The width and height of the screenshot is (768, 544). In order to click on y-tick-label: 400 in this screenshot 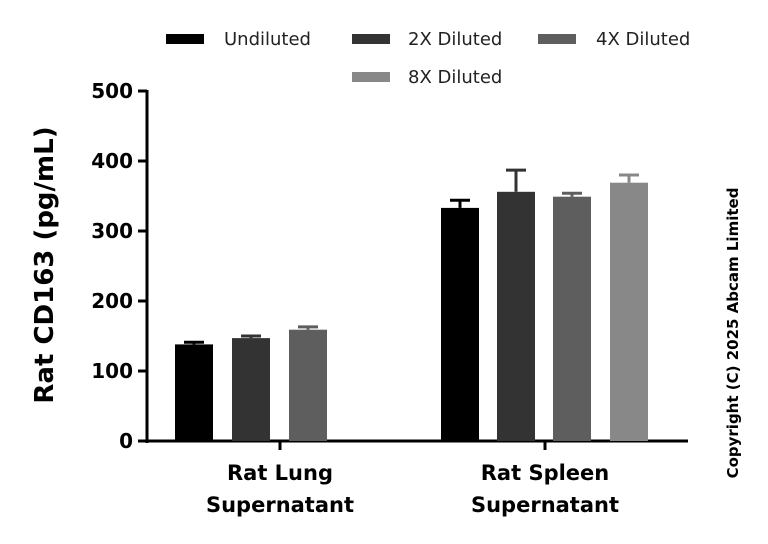, I will do `click(112, 161)`.